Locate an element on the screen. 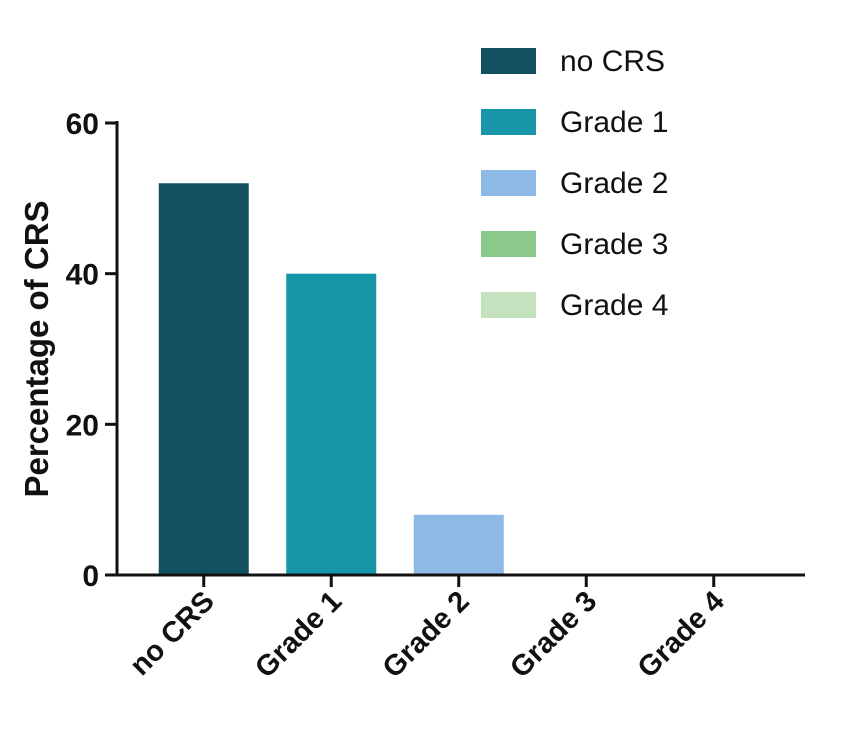 The height and width of the screenshot is (749, 863). x-tick-label: Grade 2 is located at coordinates (426, 634).